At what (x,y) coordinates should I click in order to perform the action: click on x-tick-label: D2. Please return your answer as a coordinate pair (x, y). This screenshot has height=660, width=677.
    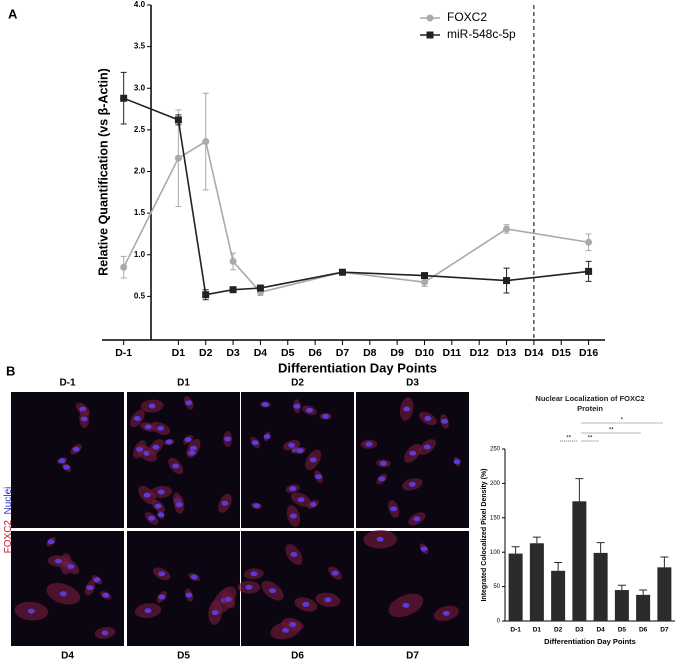
    Looking at the image, I should click on (206, 353).